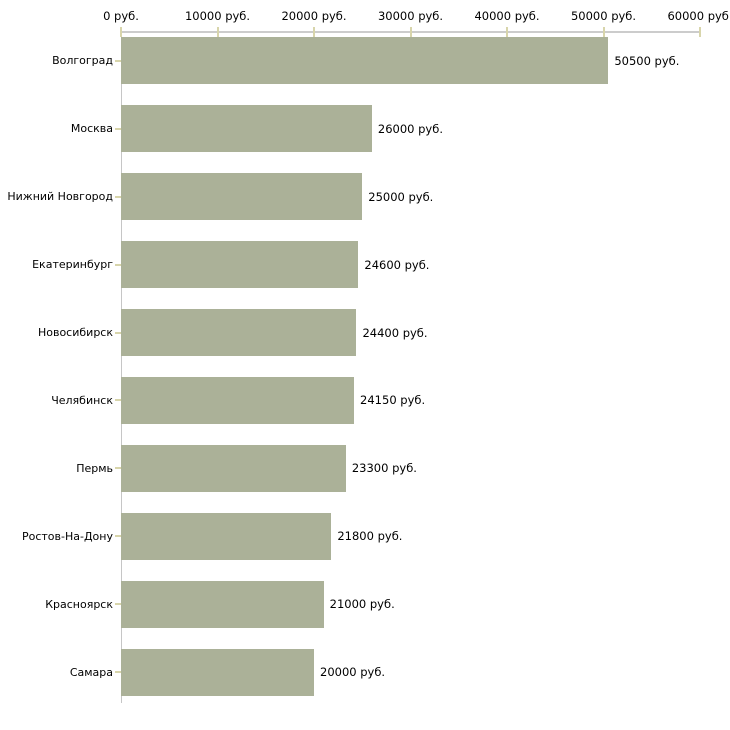  What do you see at coordinates (507, 16) in the screenshot?
I see `x-tick-label: 40000 руб.` at bounding box center [507, 16].